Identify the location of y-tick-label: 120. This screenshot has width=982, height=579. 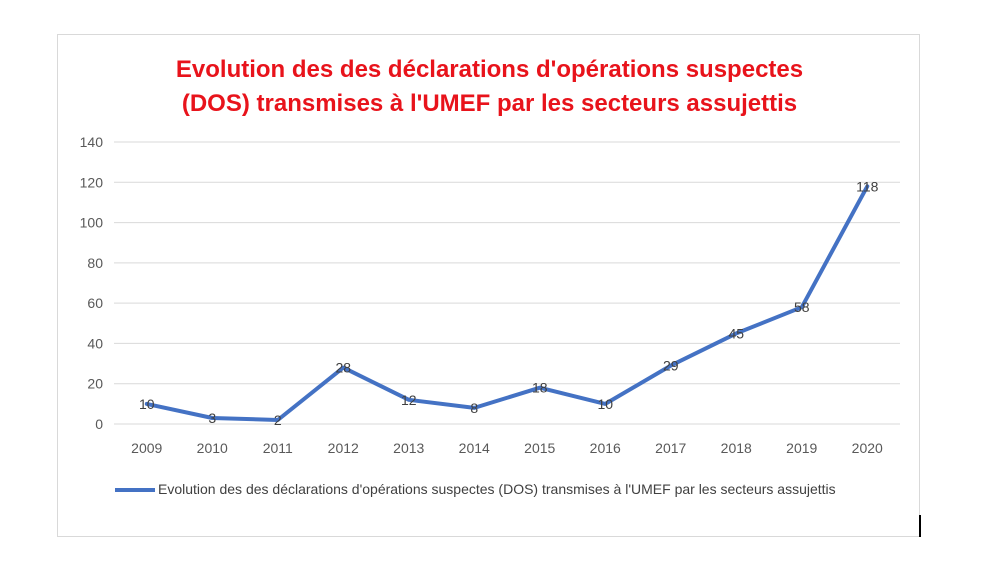
(92, 182).